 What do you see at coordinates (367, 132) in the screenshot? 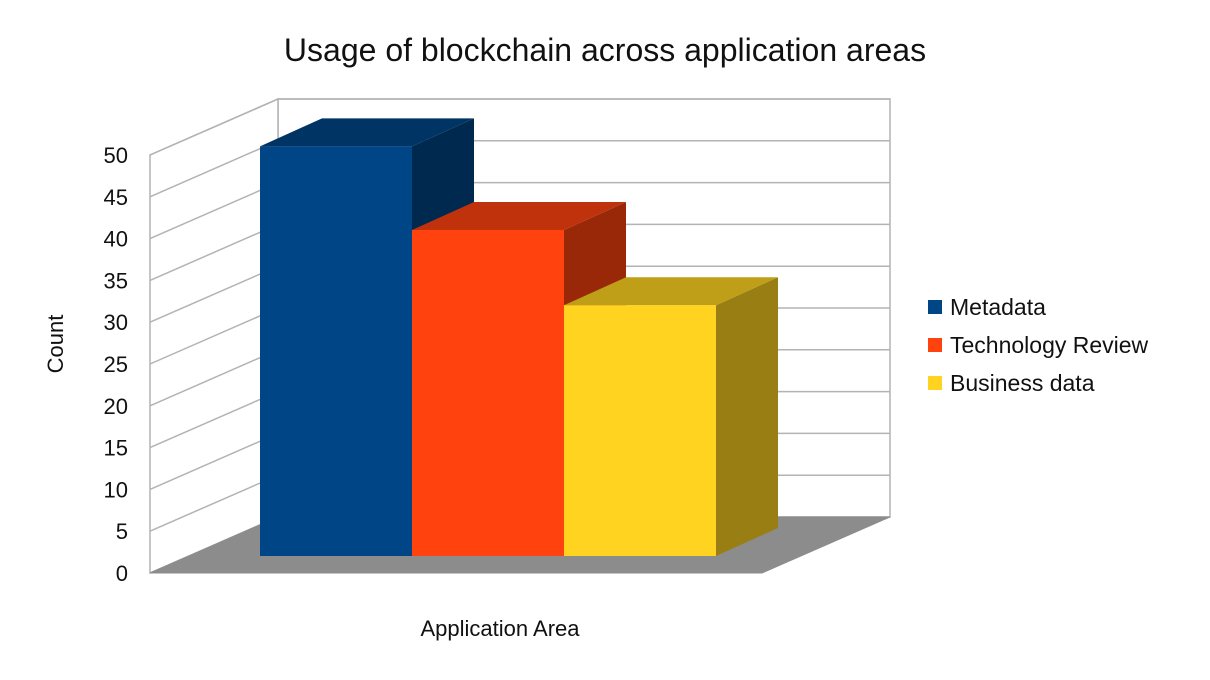
I see `bar-top-metadata` at bounding box center [367, 132].